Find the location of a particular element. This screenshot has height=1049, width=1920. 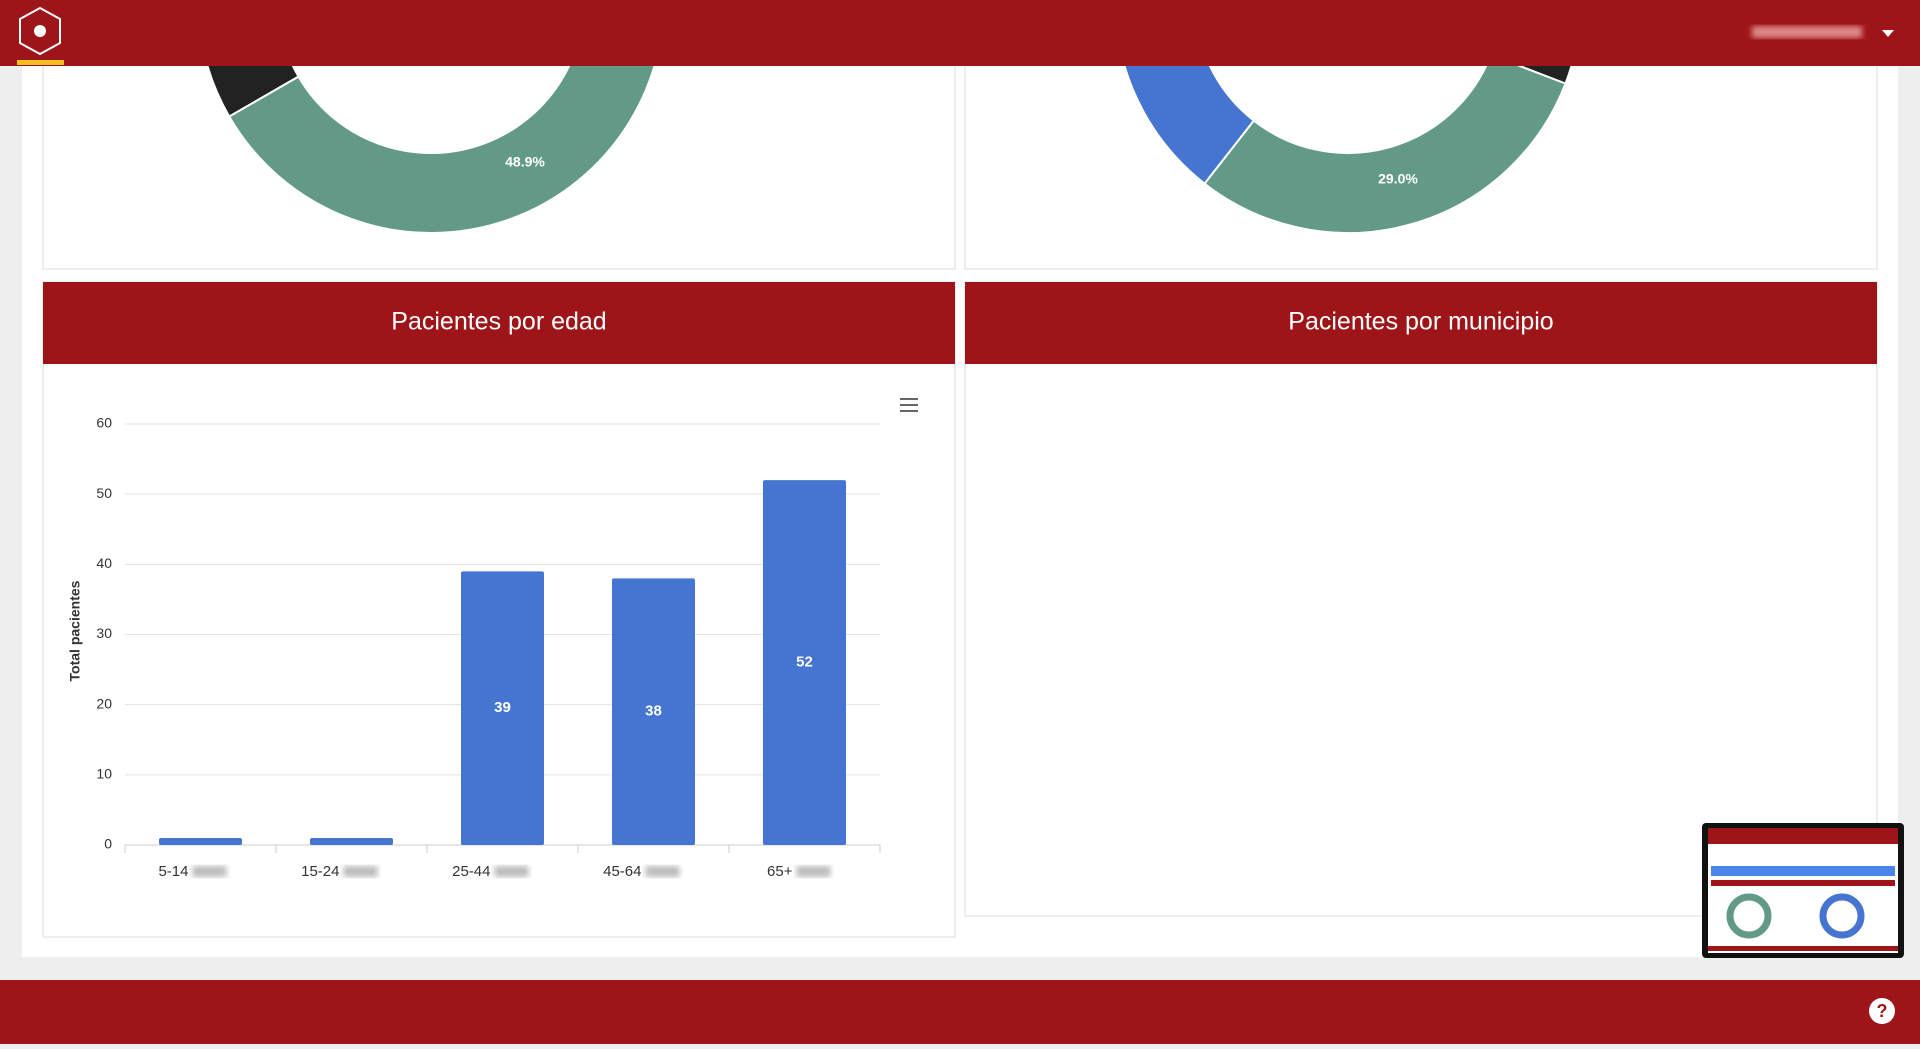

x-tick-label: 45-64 is located at coordinates (622, 871).